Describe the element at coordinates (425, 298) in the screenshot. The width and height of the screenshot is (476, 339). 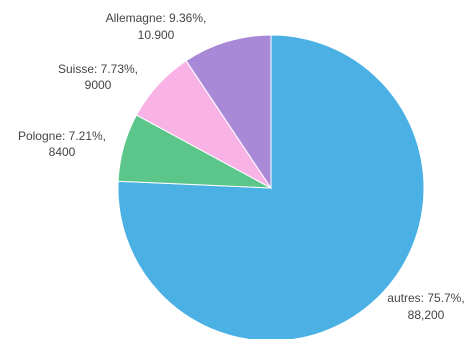
I see `slice-label-autres: autres: 75.7%,` at that location.